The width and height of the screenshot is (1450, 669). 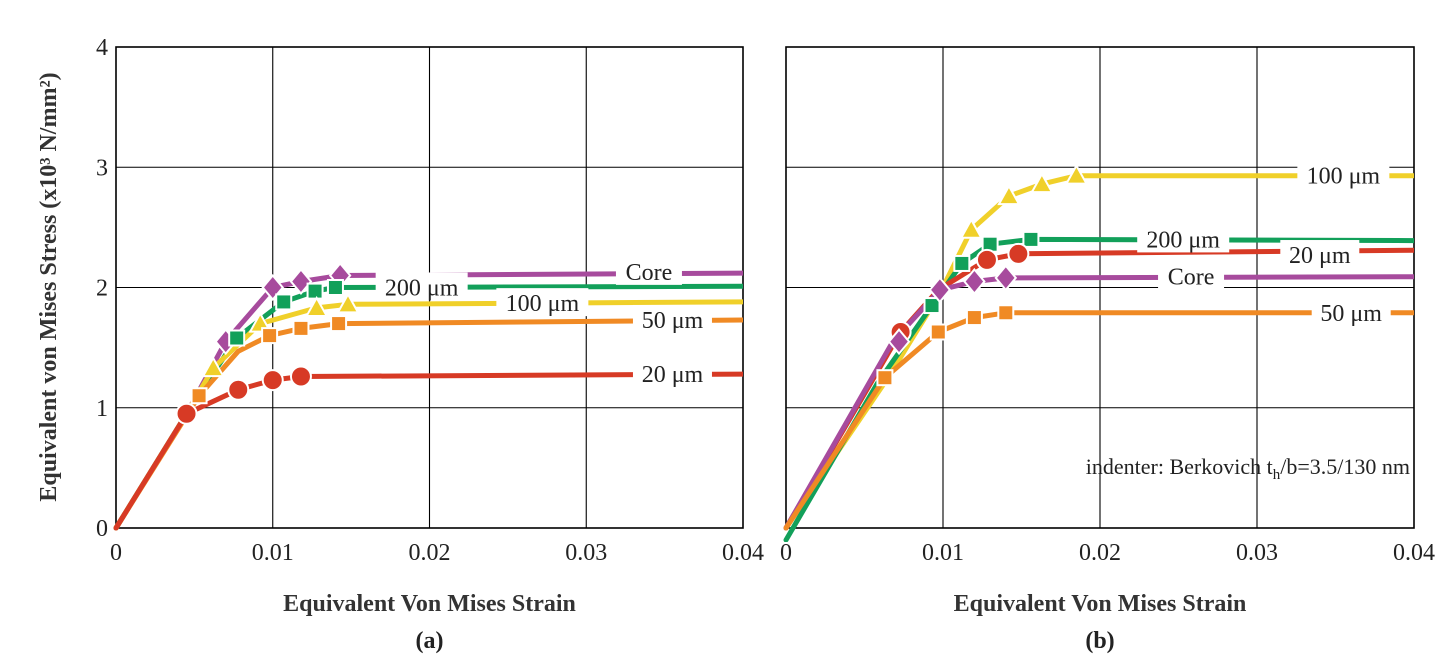 I want to click on annotation-main: indenter: Berkovich t, so click(x=1179, y=466).